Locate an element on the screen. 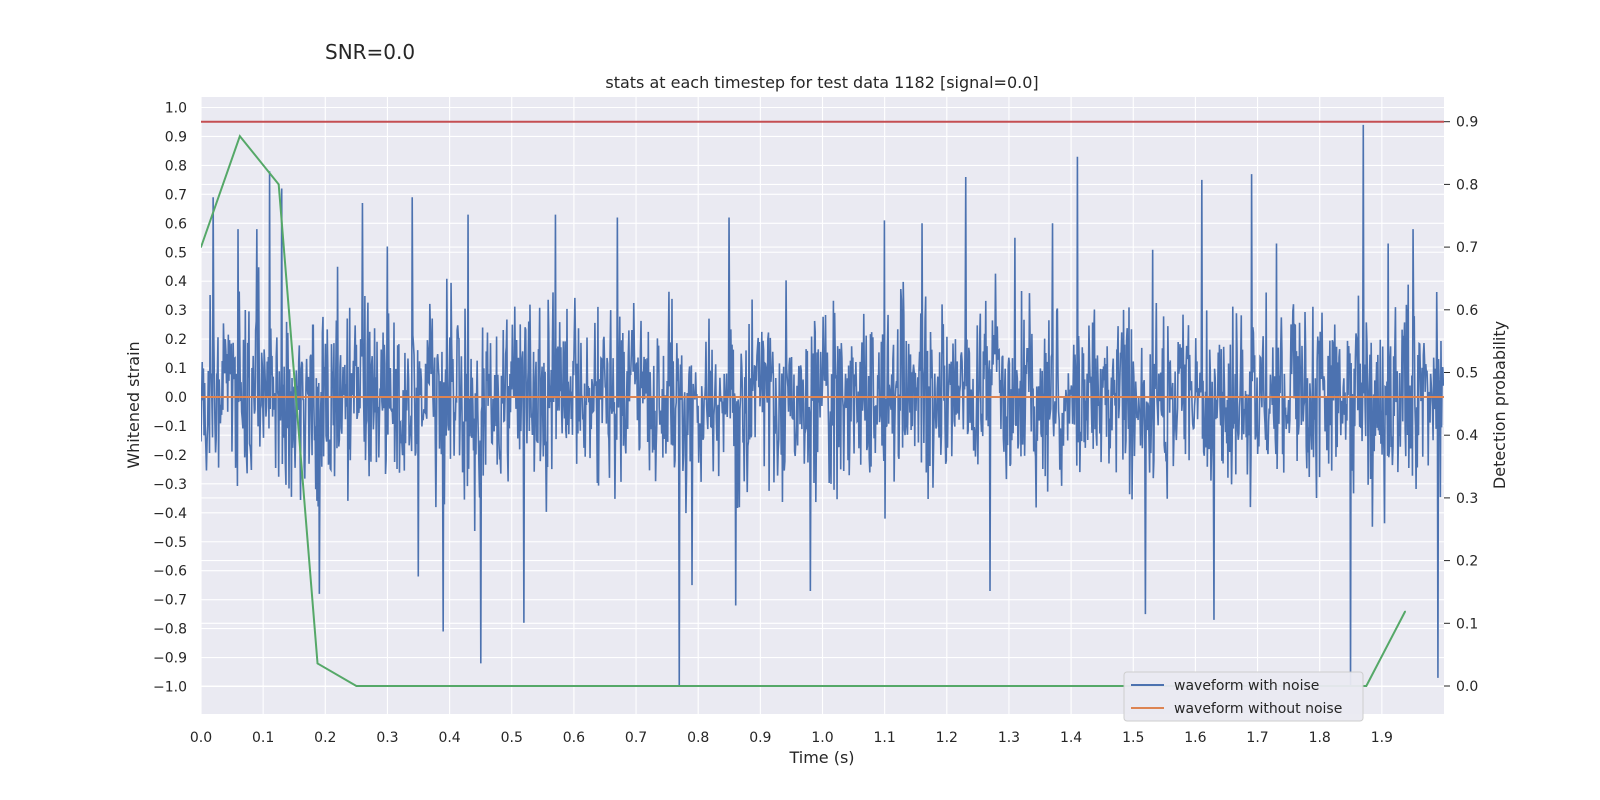  y-right-tick-label: 0.9 is located at coordinates (1467, 123).